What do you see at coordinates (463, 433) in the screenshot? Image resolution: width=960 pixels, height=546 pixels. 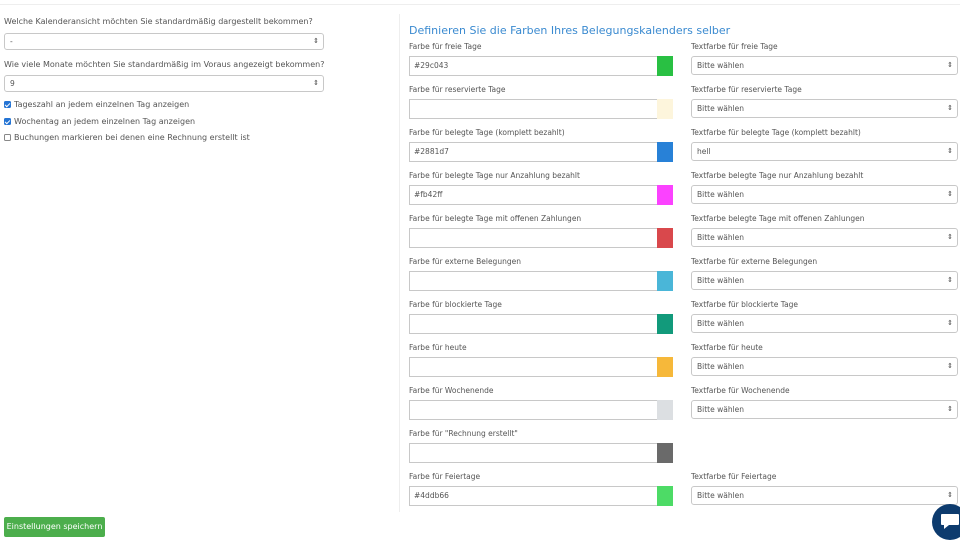 I see `color-label: Farbe für "Rechnung erstellt"` at bounding box center [463, 433].